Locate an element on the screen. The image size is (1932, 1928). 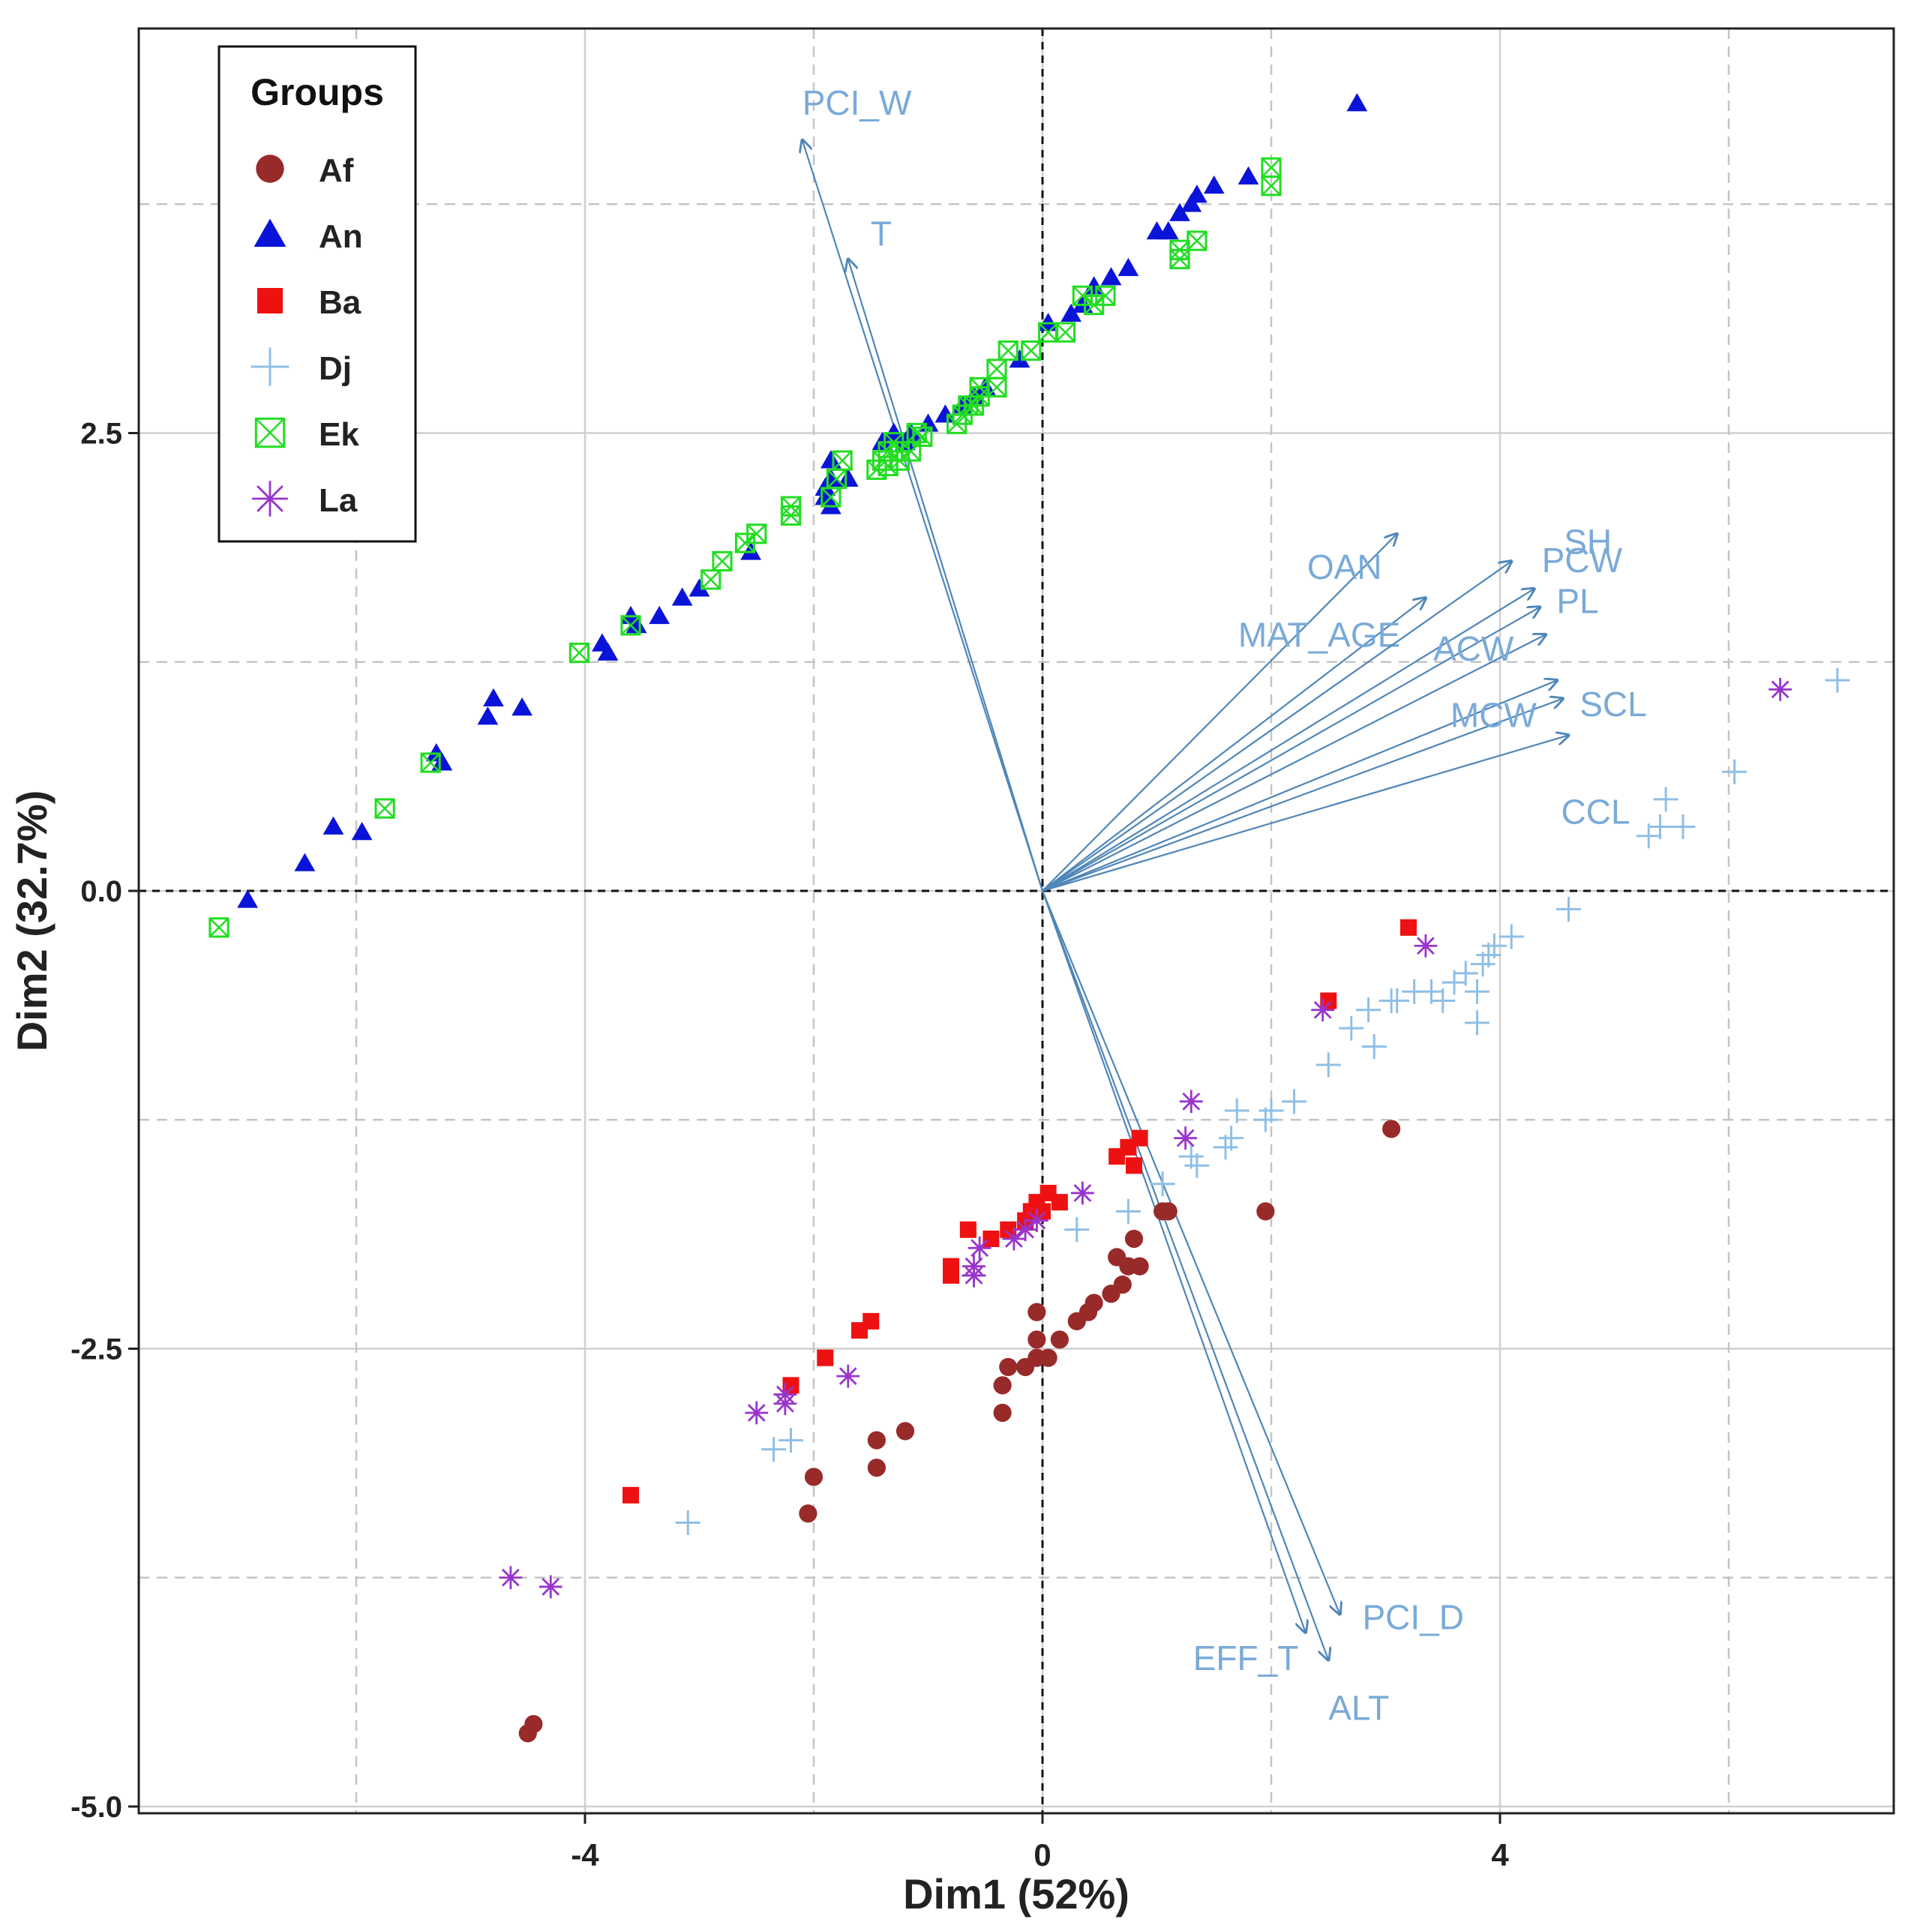
y-tick-label: -5.0 is located at coordinates (96, 1807).